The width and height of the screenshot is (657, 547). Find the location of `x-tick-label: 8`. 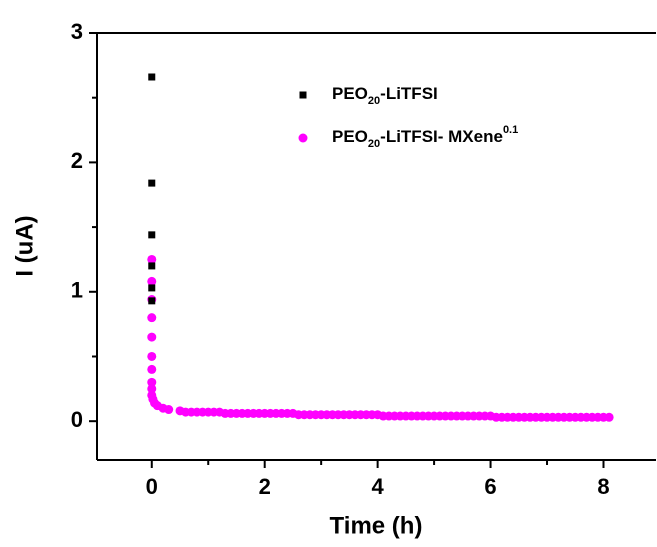

x-tick-label: 8 is located at coordinates (603, 486).